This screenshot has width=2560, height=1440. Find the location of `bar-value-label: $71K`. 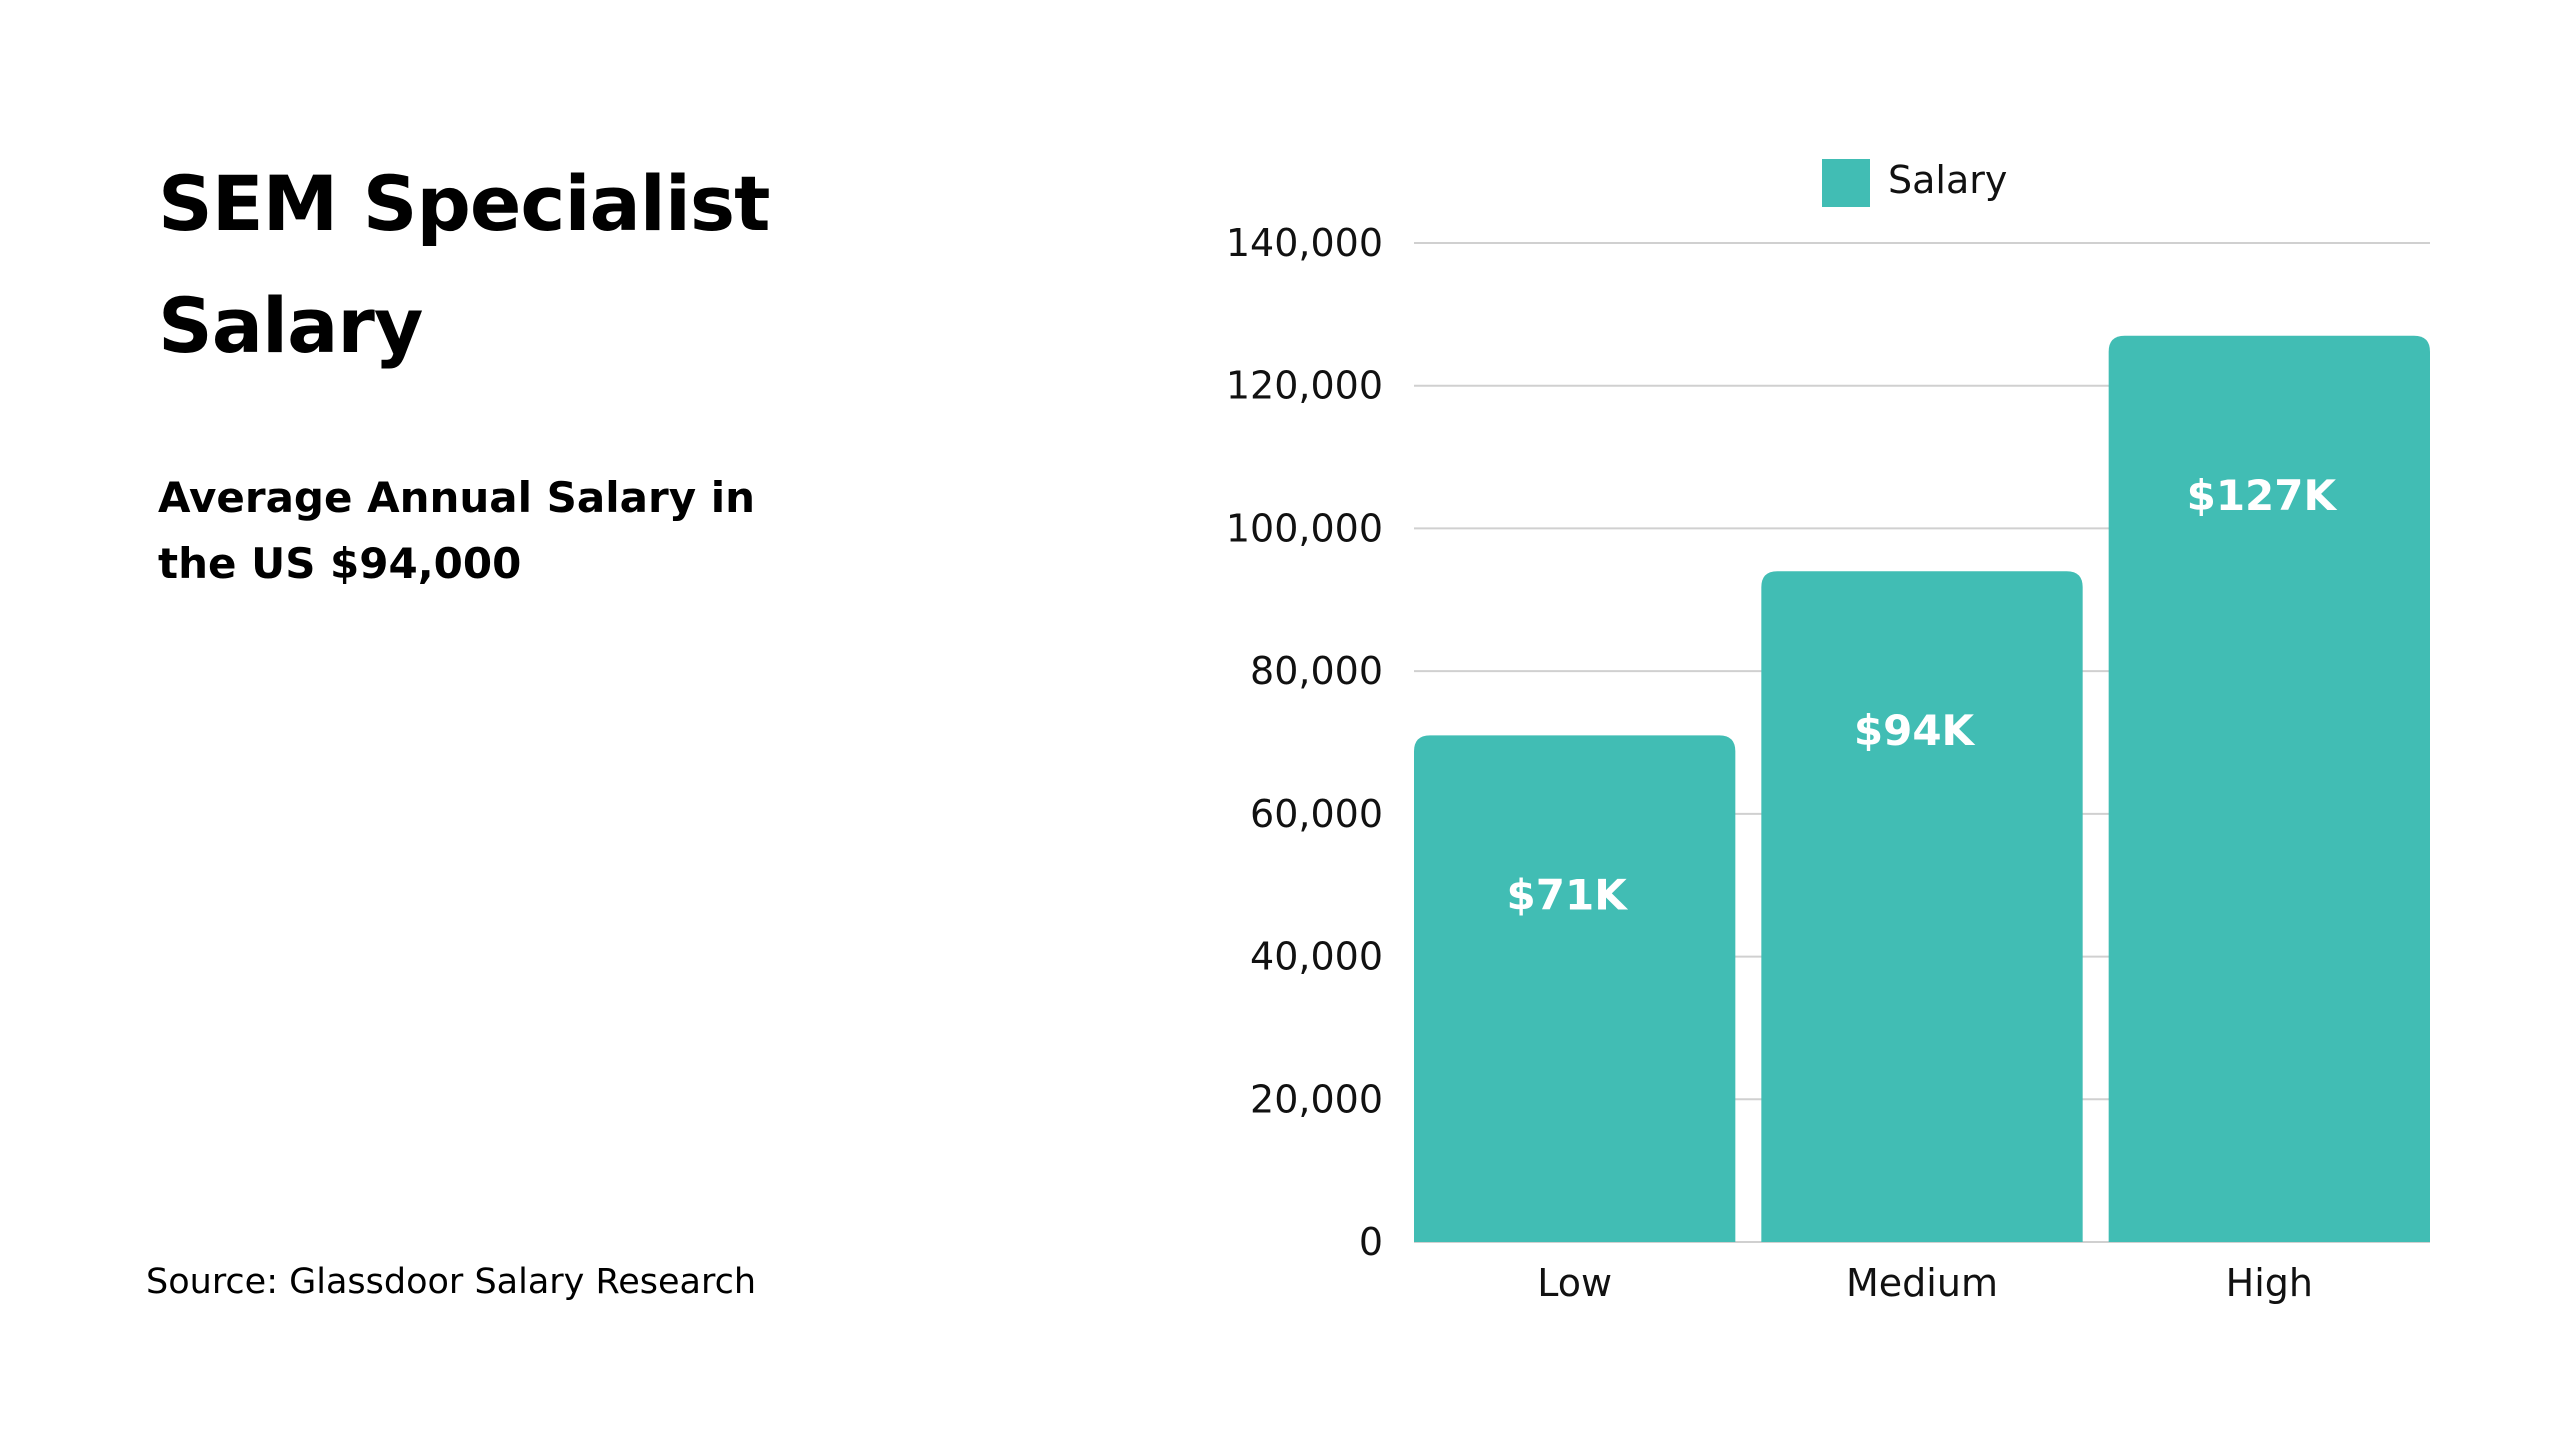

bar-value-label: $71K is located at coordinates (1568, 894).